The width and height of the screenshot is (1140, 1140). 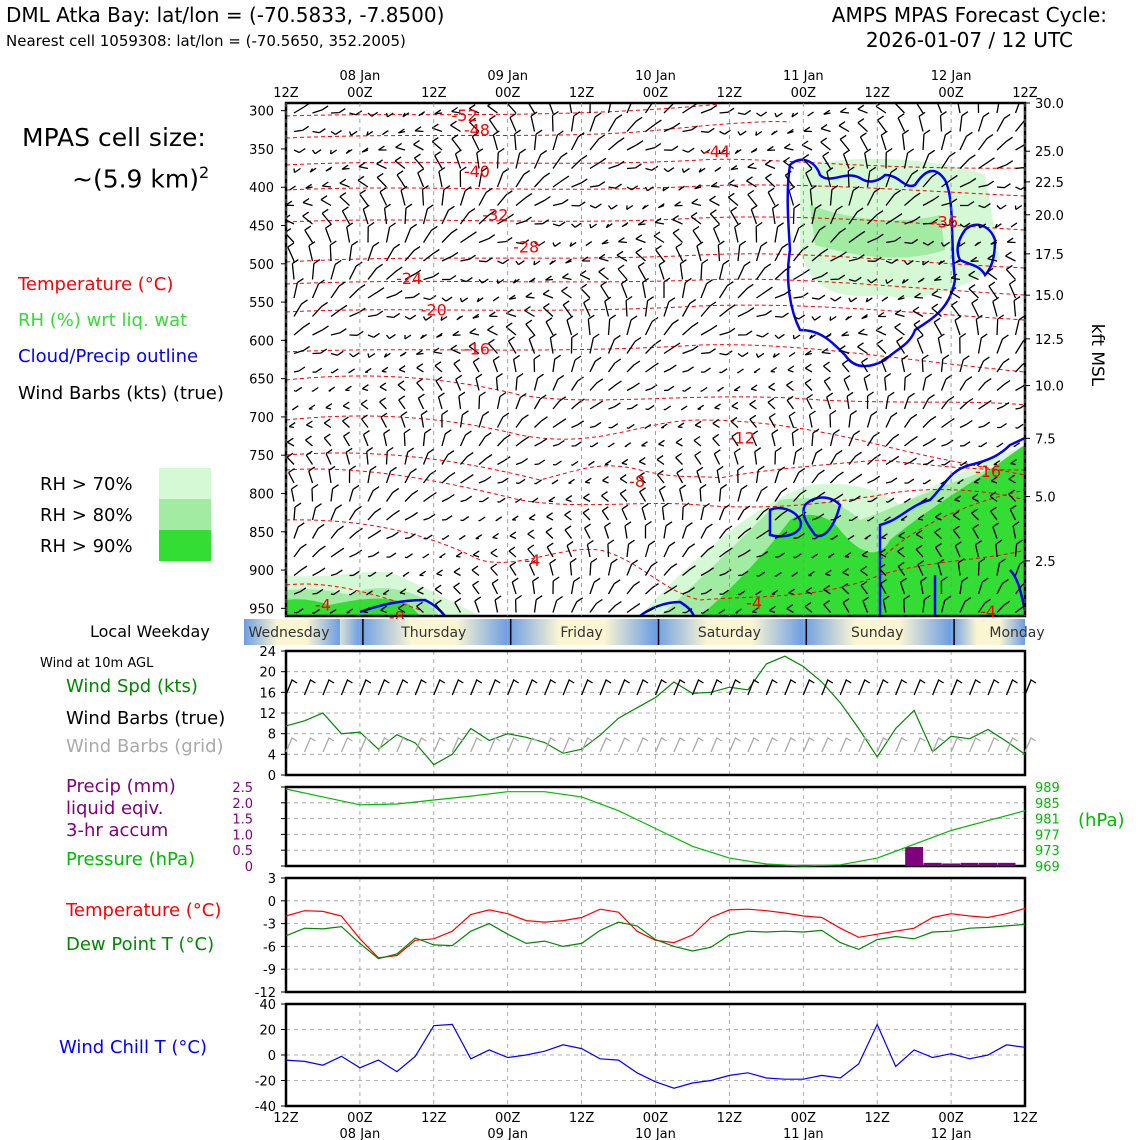 What do you see at coordinates (945, 221) in the screenshot?
I see `temperature-contour-label: -36` at bounding box center [945, 221].